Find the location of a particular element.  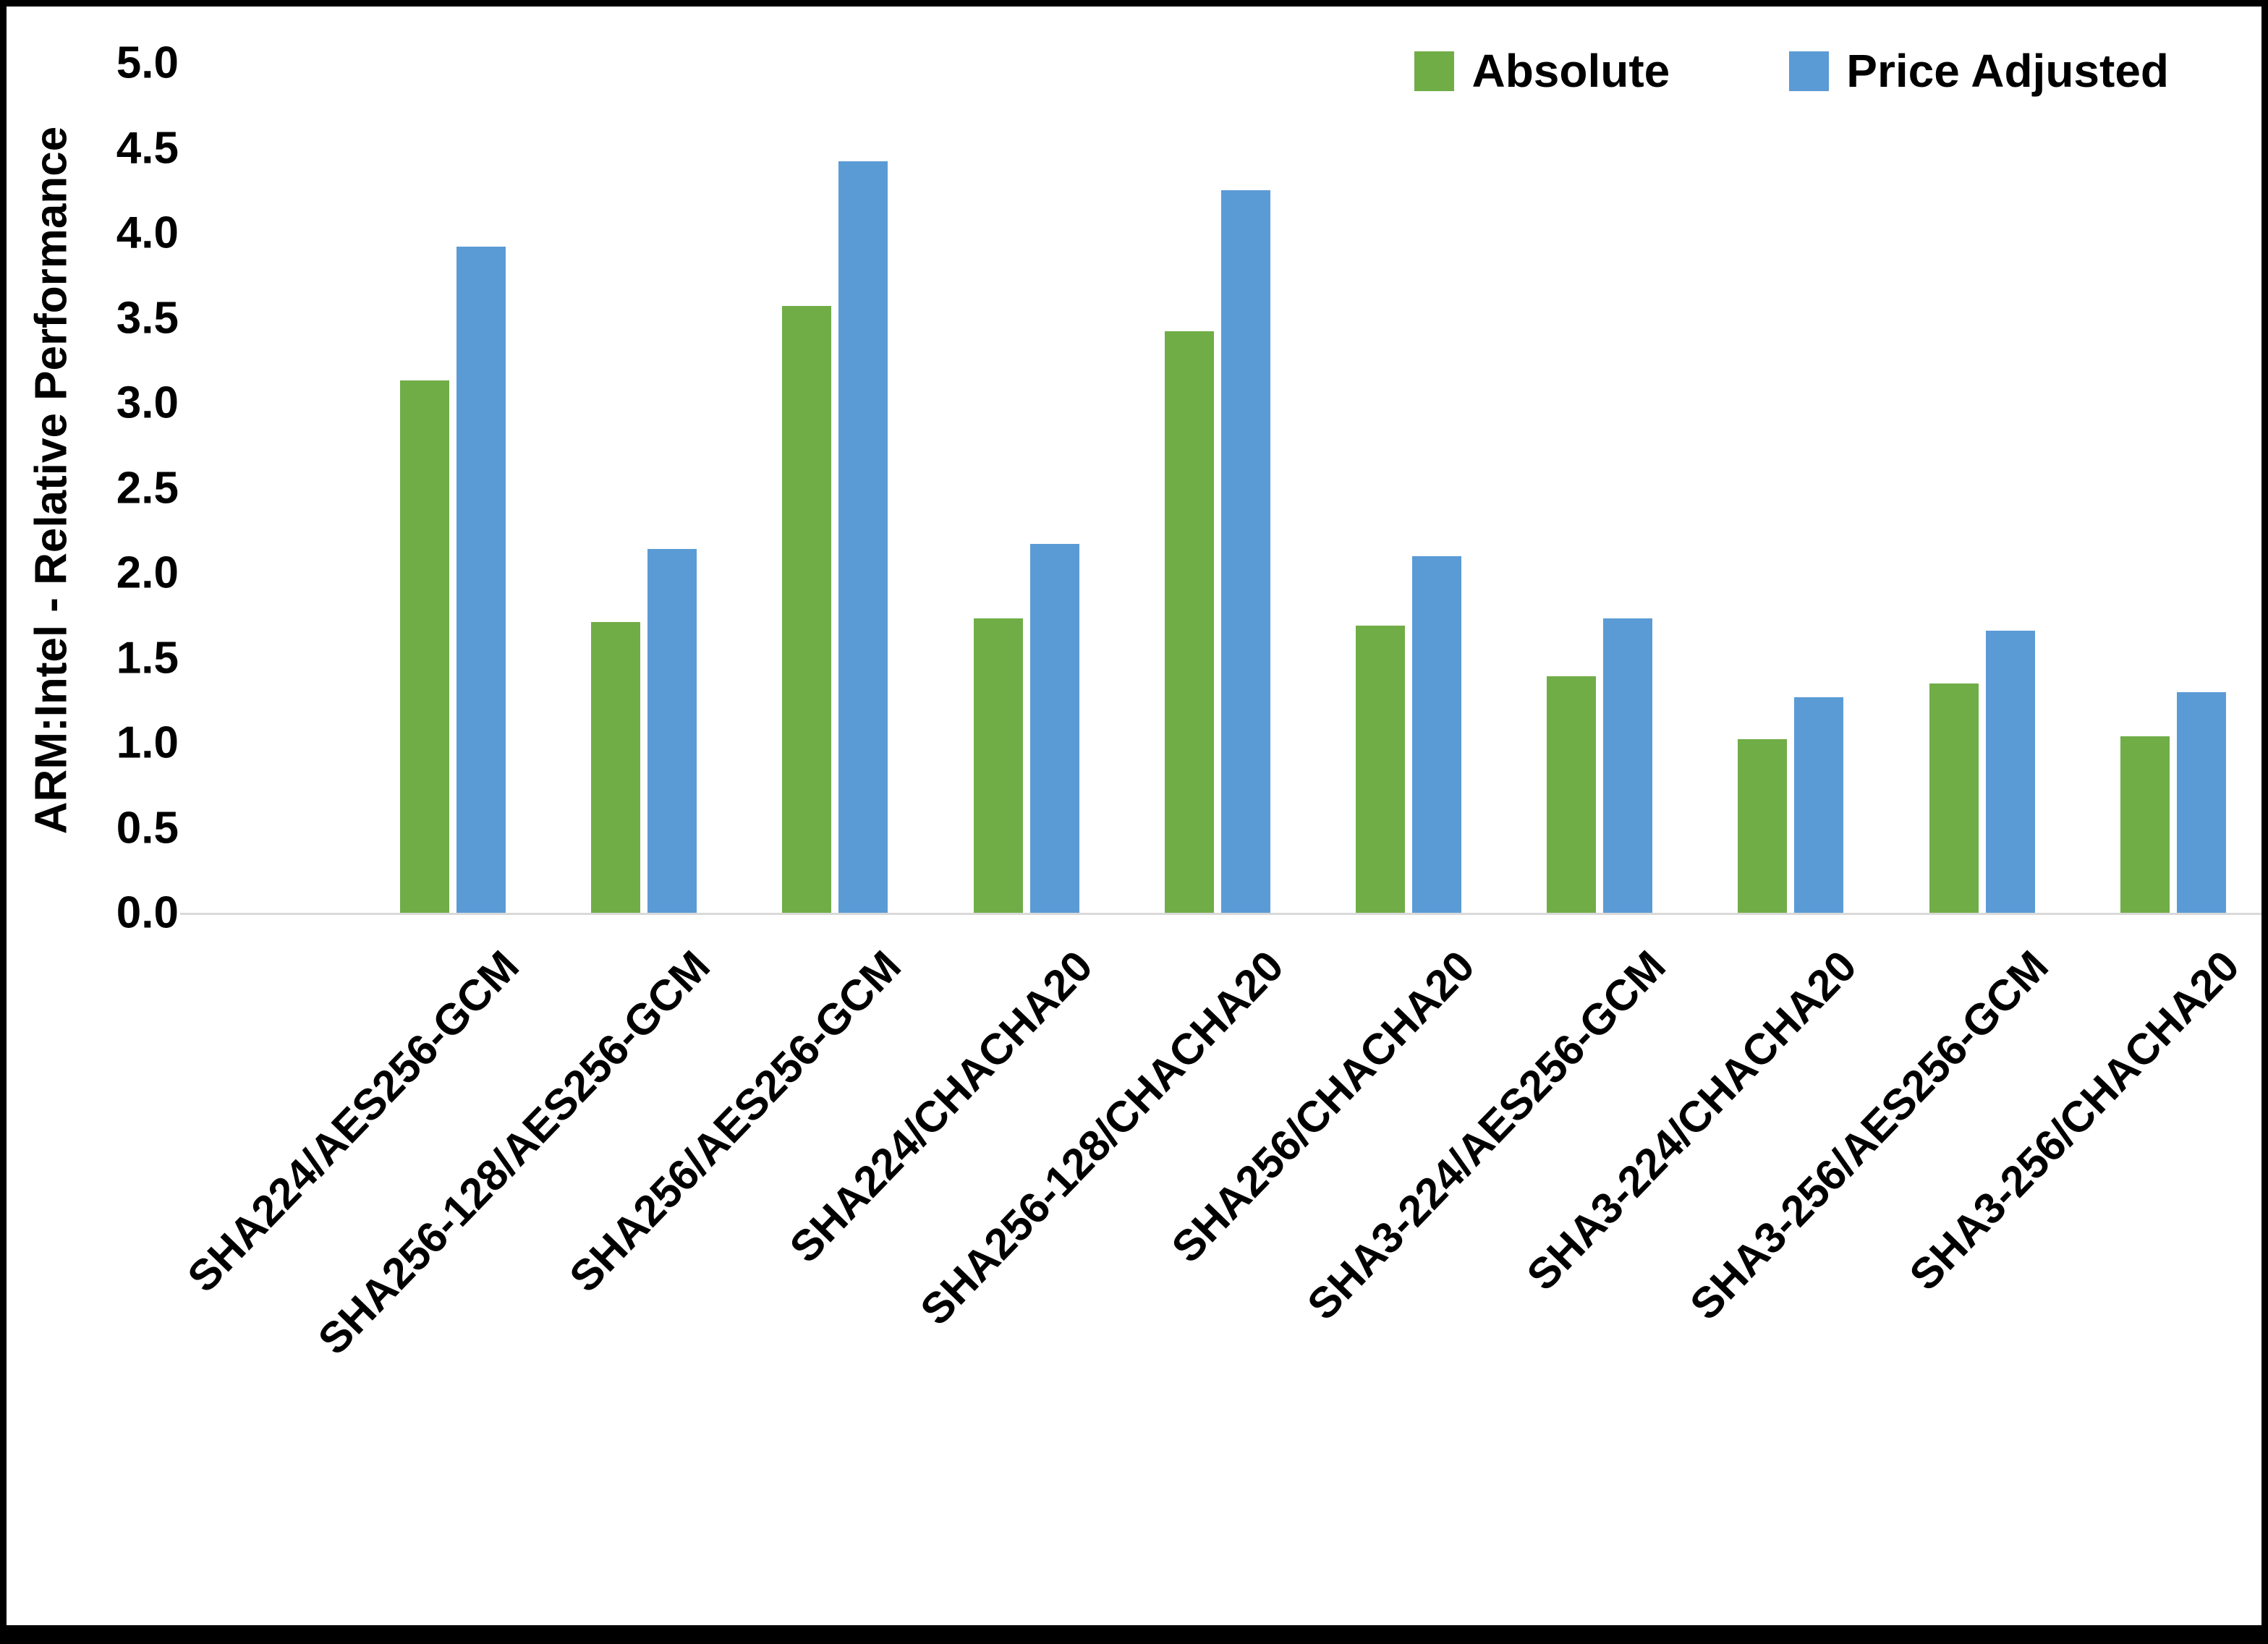

y-tick-label: 3.5 is located at coordinates (147, 318).